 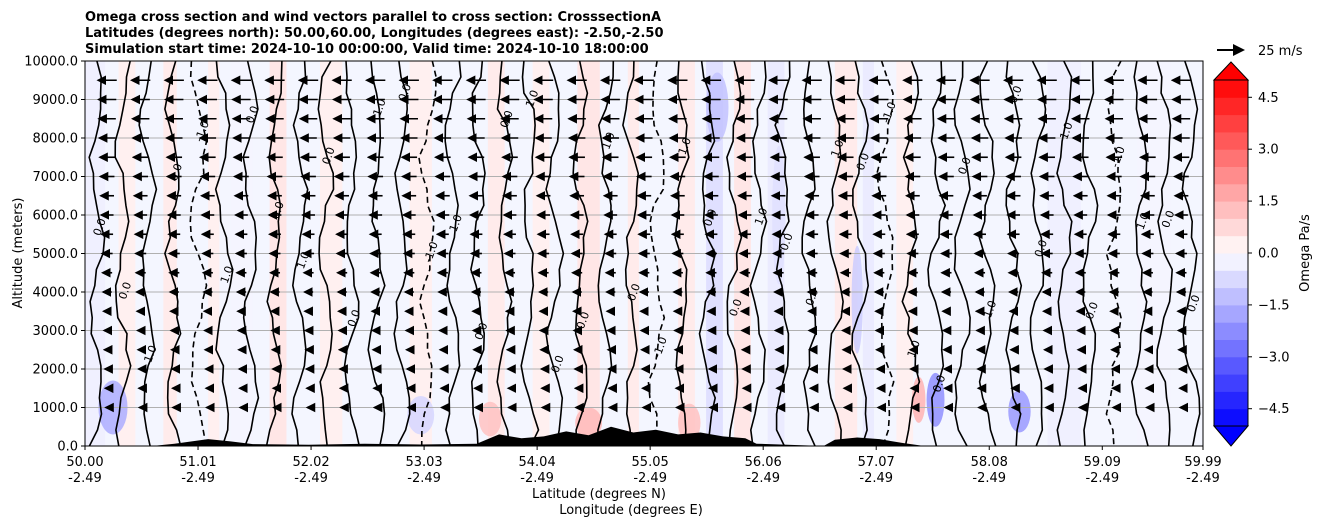 I want to click on colorbar-ticks: 4.5 3.0 1.5 0.0 −1.5 −3.0 −4.5, so click(x=1269, y=254).